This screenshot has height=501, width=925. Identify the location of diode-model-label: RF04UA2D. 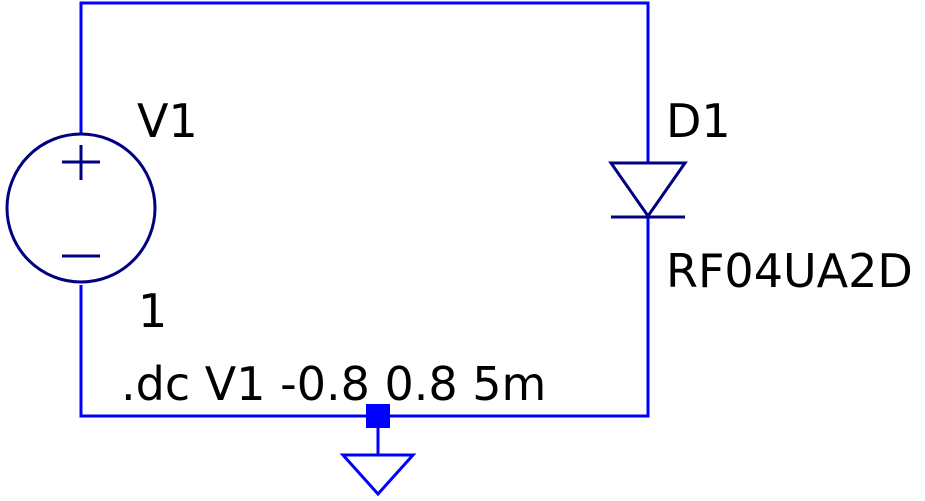
(789, 271).